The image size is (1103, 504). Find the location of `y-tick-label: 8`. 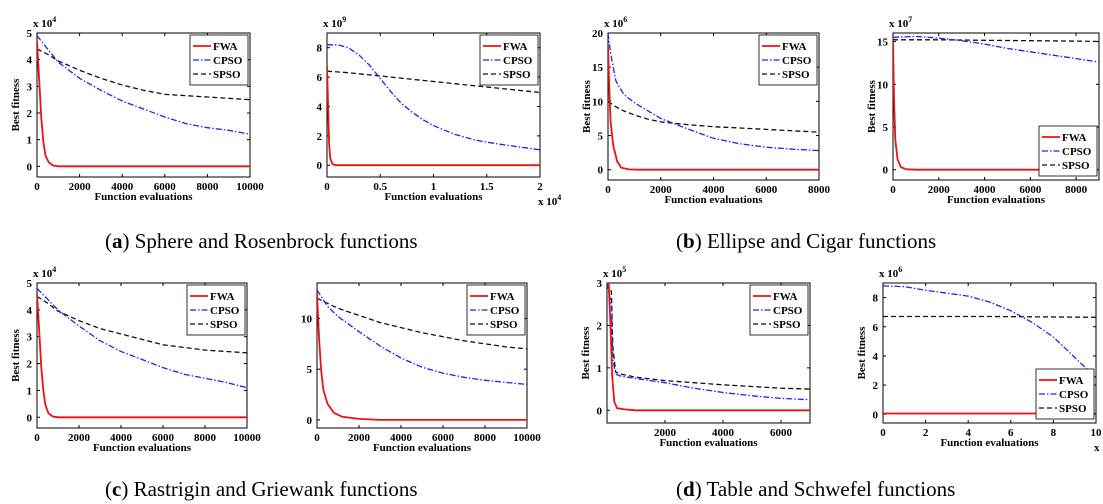

y-tick-label: 8 is located at coordinates (320, 49).